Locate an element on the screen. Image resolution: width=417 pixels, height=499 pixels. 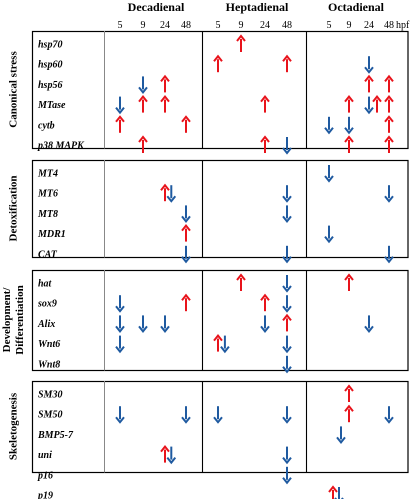
gene-label: MTase is located at coordinates (51, 105).